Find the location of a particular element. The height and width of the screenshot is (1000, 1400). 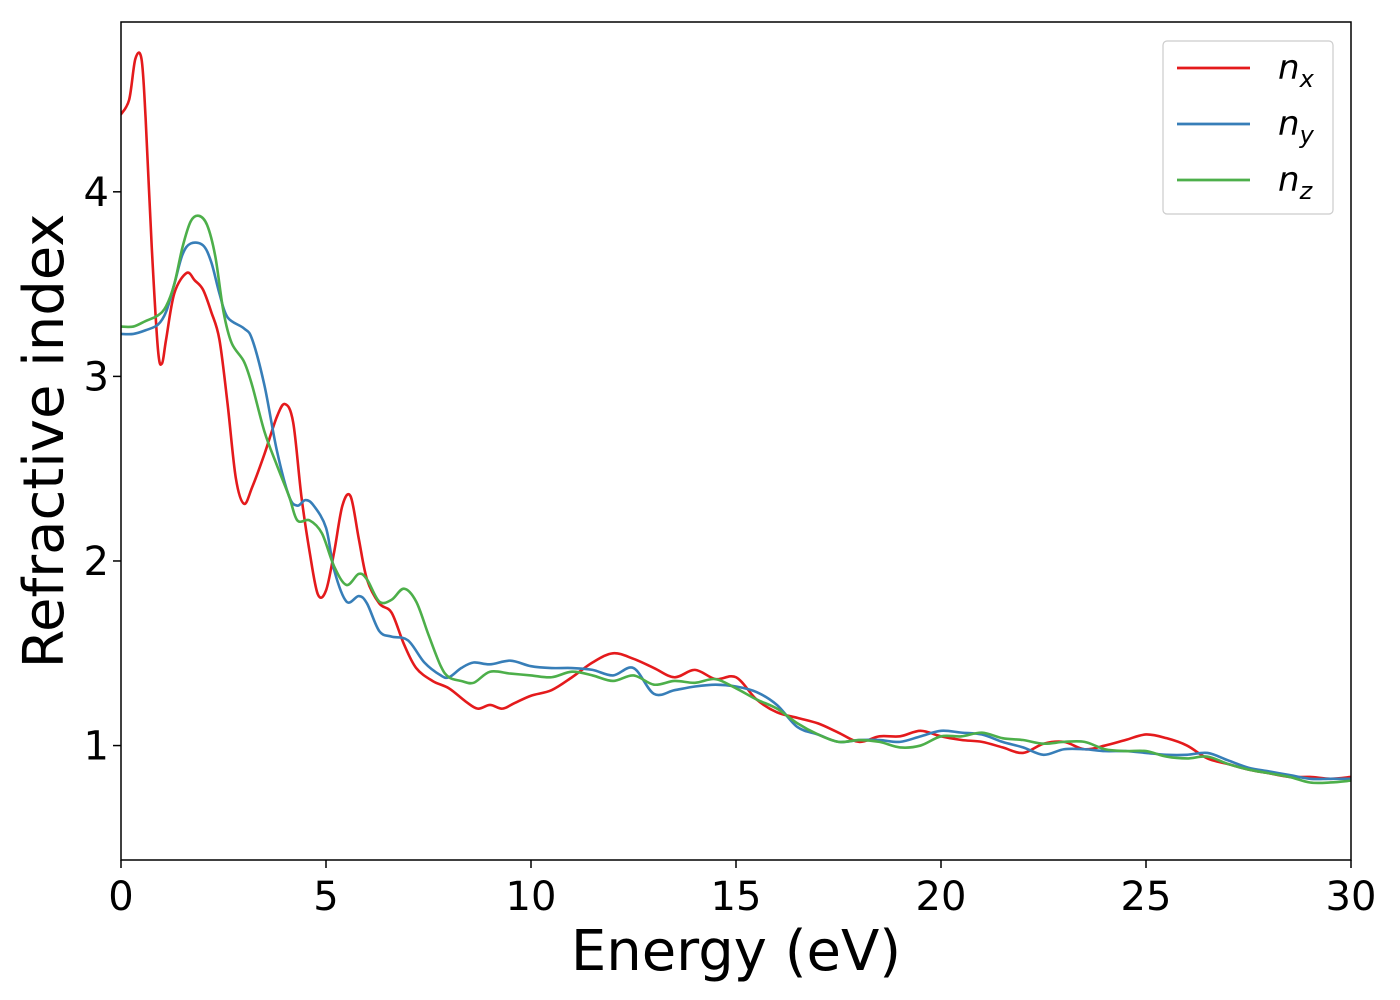

x-tick-label: 10 is located at coordinates (531, 897).